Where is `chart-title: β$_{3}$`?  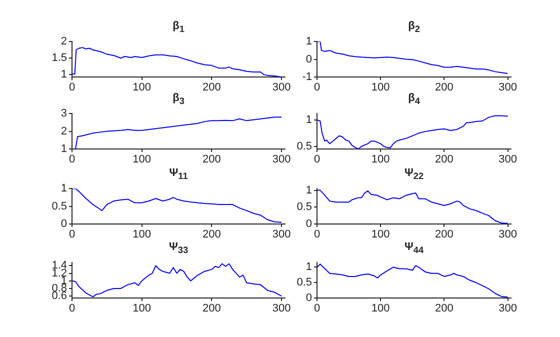
chart-title: β$_{3}$ is located at coordinates (178, 99).